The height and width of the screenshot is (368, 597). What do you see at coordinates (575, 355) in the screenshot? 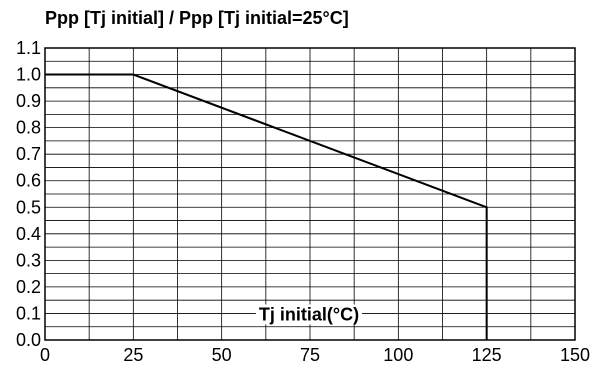
I see `x-tick-label: 150` at bounding box center [575, 355].